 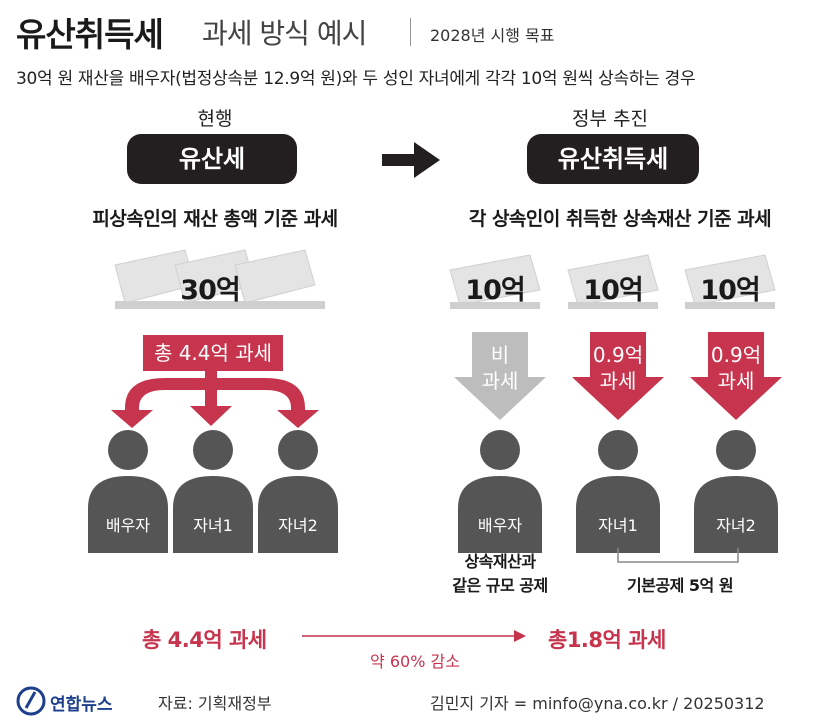 I want to click on tax-child1-line1: 0.9억, so click(x=618, y=355).